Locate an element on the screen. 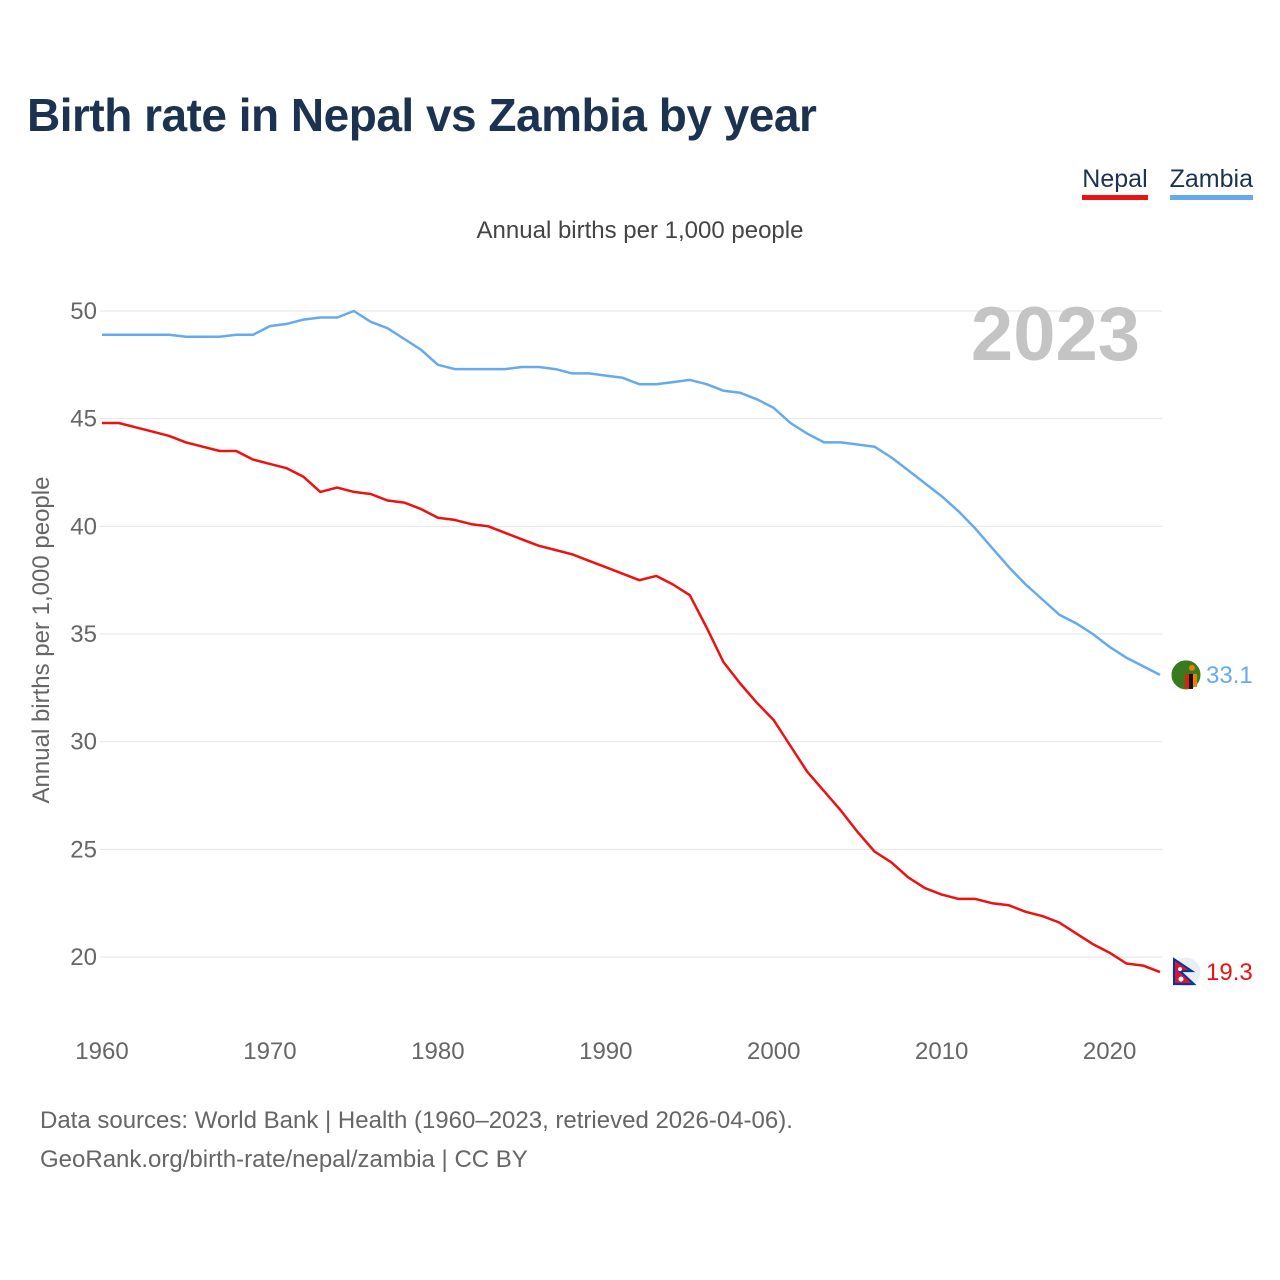  x-axis-ticks: 1960 1970 1980 1990 2000 2010 2020 is located at coordinates (605, 1051).